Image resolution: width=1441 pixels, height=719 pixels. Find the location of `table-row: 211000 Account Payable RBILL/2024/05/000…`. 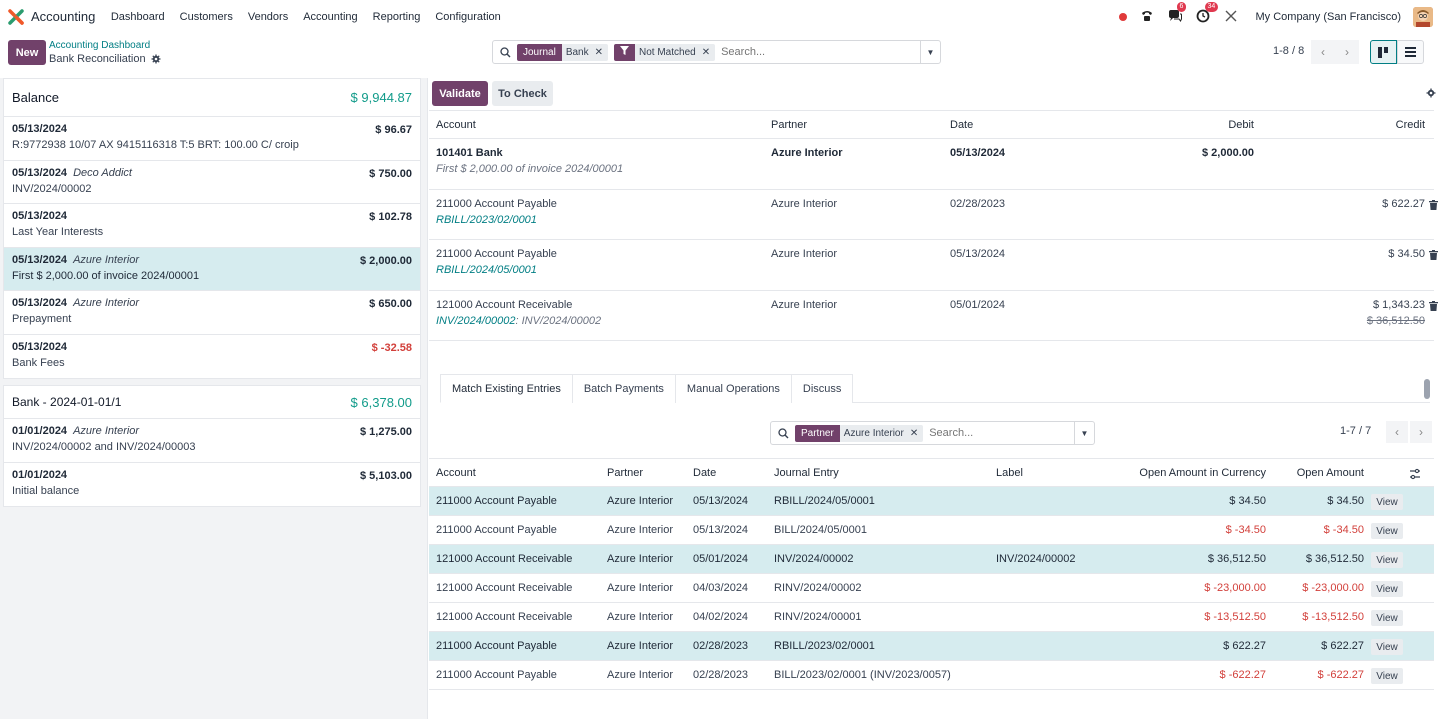

table-row: 211000 Account Payable RBILL/2024/05/000… is located at coordinates (933, 265).